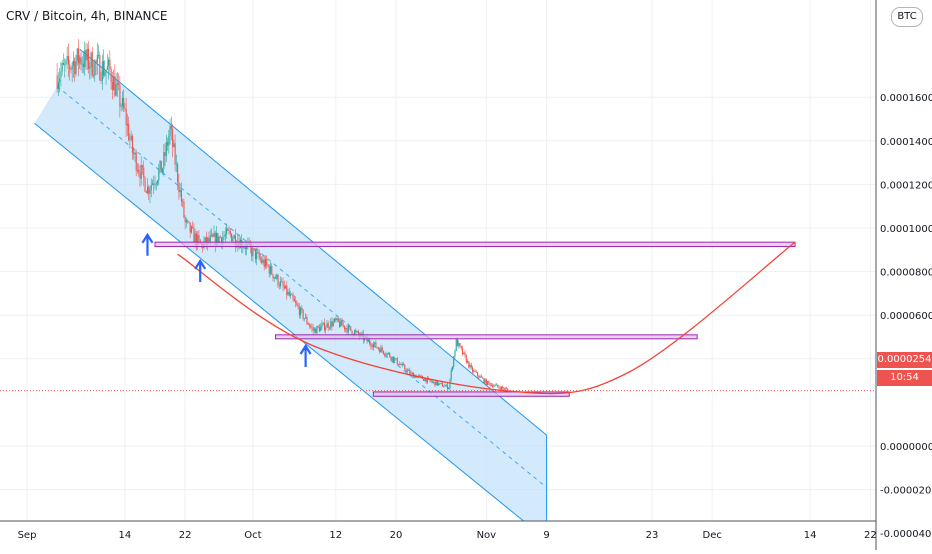 This screenshot has height=554, width=932. What do you see at coordinates (904, 378) in the screenshot?
I see `countdown-tag: 10:54` at bounding box center [904, 378].